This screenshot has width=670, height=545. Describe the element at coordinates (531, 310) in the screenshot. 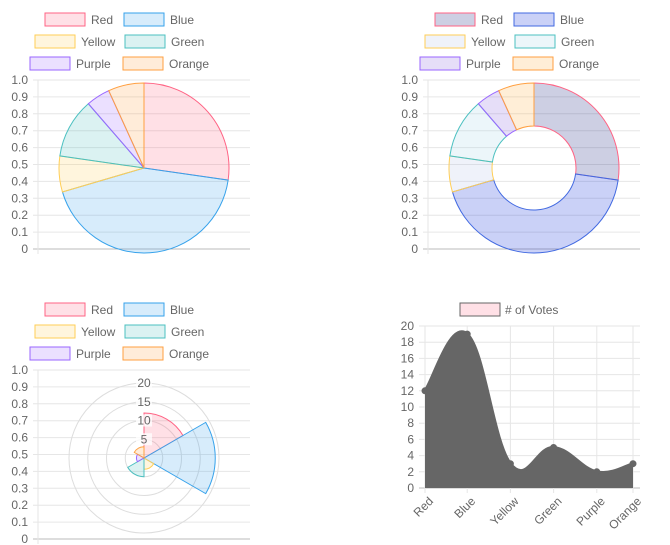

I see `legend-label-votes: # of Votes` at that location.